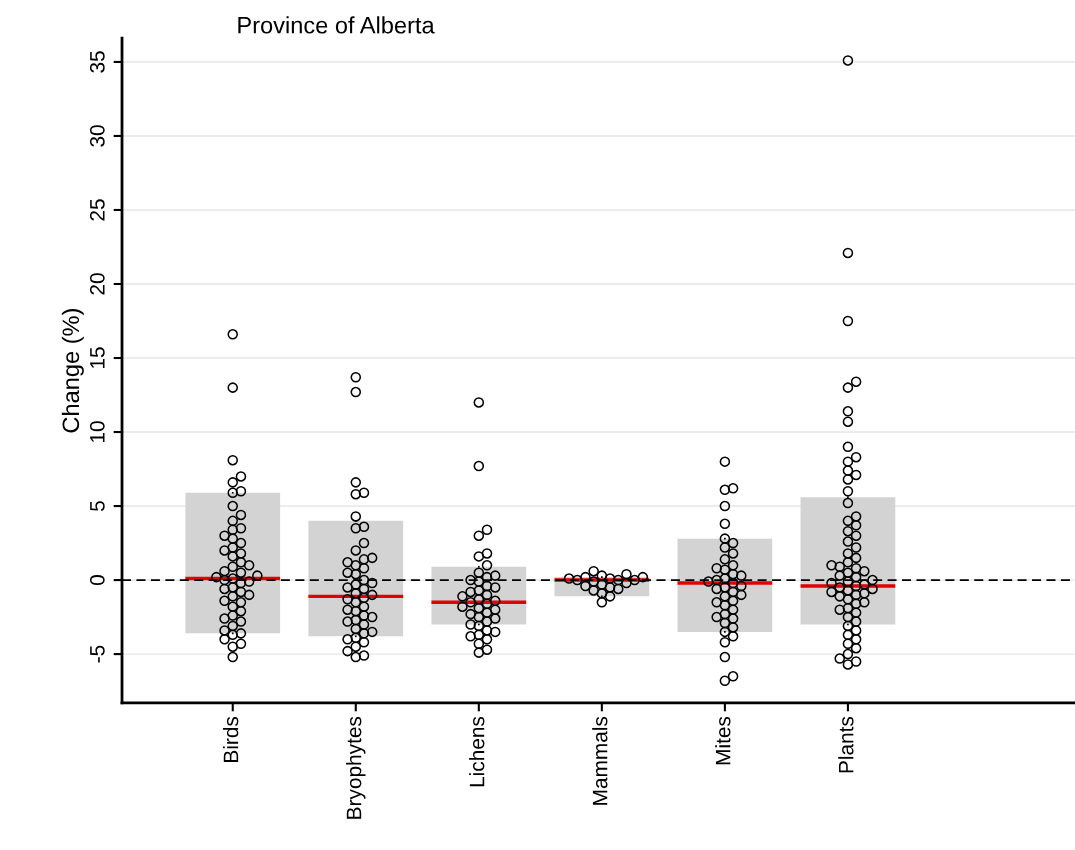  Describe the element at coordinates (356, 767) in the screenshot. I see `x-tick-label: Bryophytes` at that location.